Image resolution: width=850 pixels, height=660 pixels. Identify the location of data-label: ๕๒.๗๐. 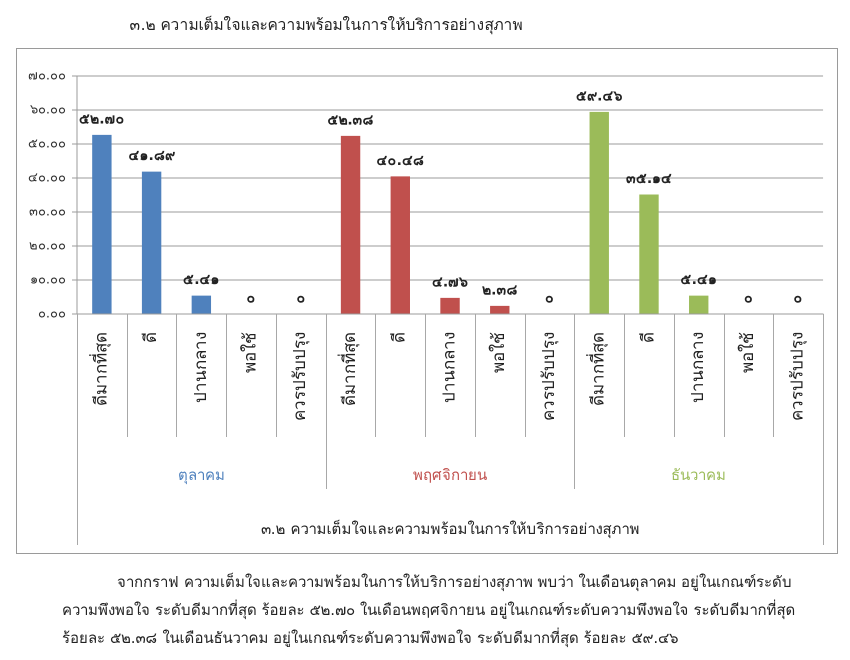
(102, 119).